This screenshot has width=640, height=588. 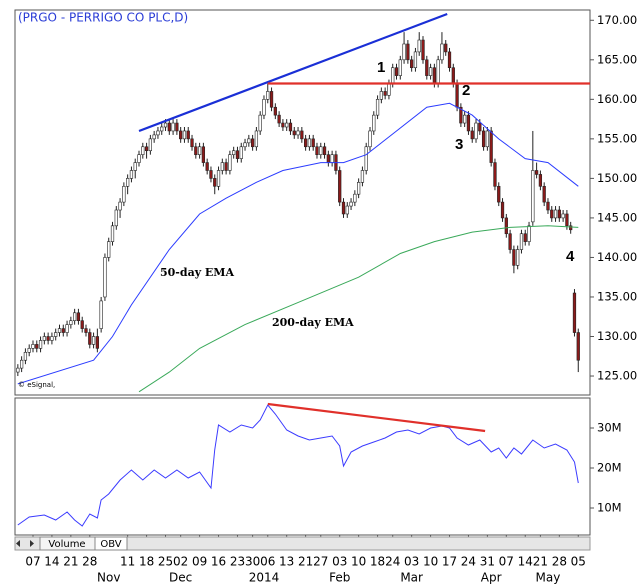 I want to click on x-tick-label: 23, so click(x=237, y=562).